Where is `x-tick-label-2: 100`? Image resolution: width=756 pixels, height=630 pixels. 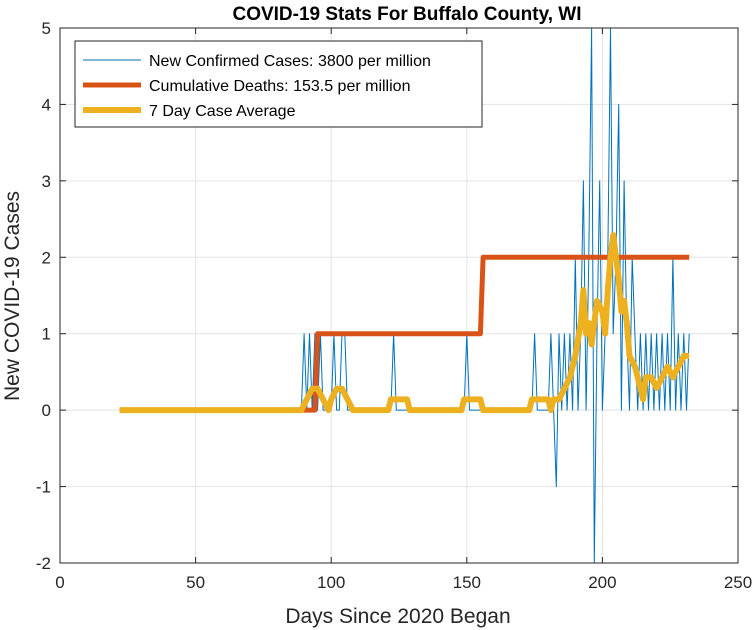
x-tick-label-2: 100 is located at coordinates (331, 582).